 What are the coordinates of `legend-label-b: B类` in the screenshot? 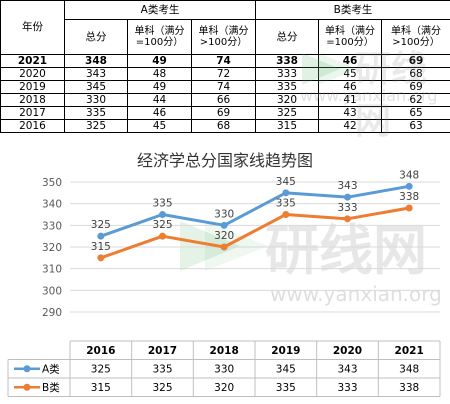 It's located at (51, 387).